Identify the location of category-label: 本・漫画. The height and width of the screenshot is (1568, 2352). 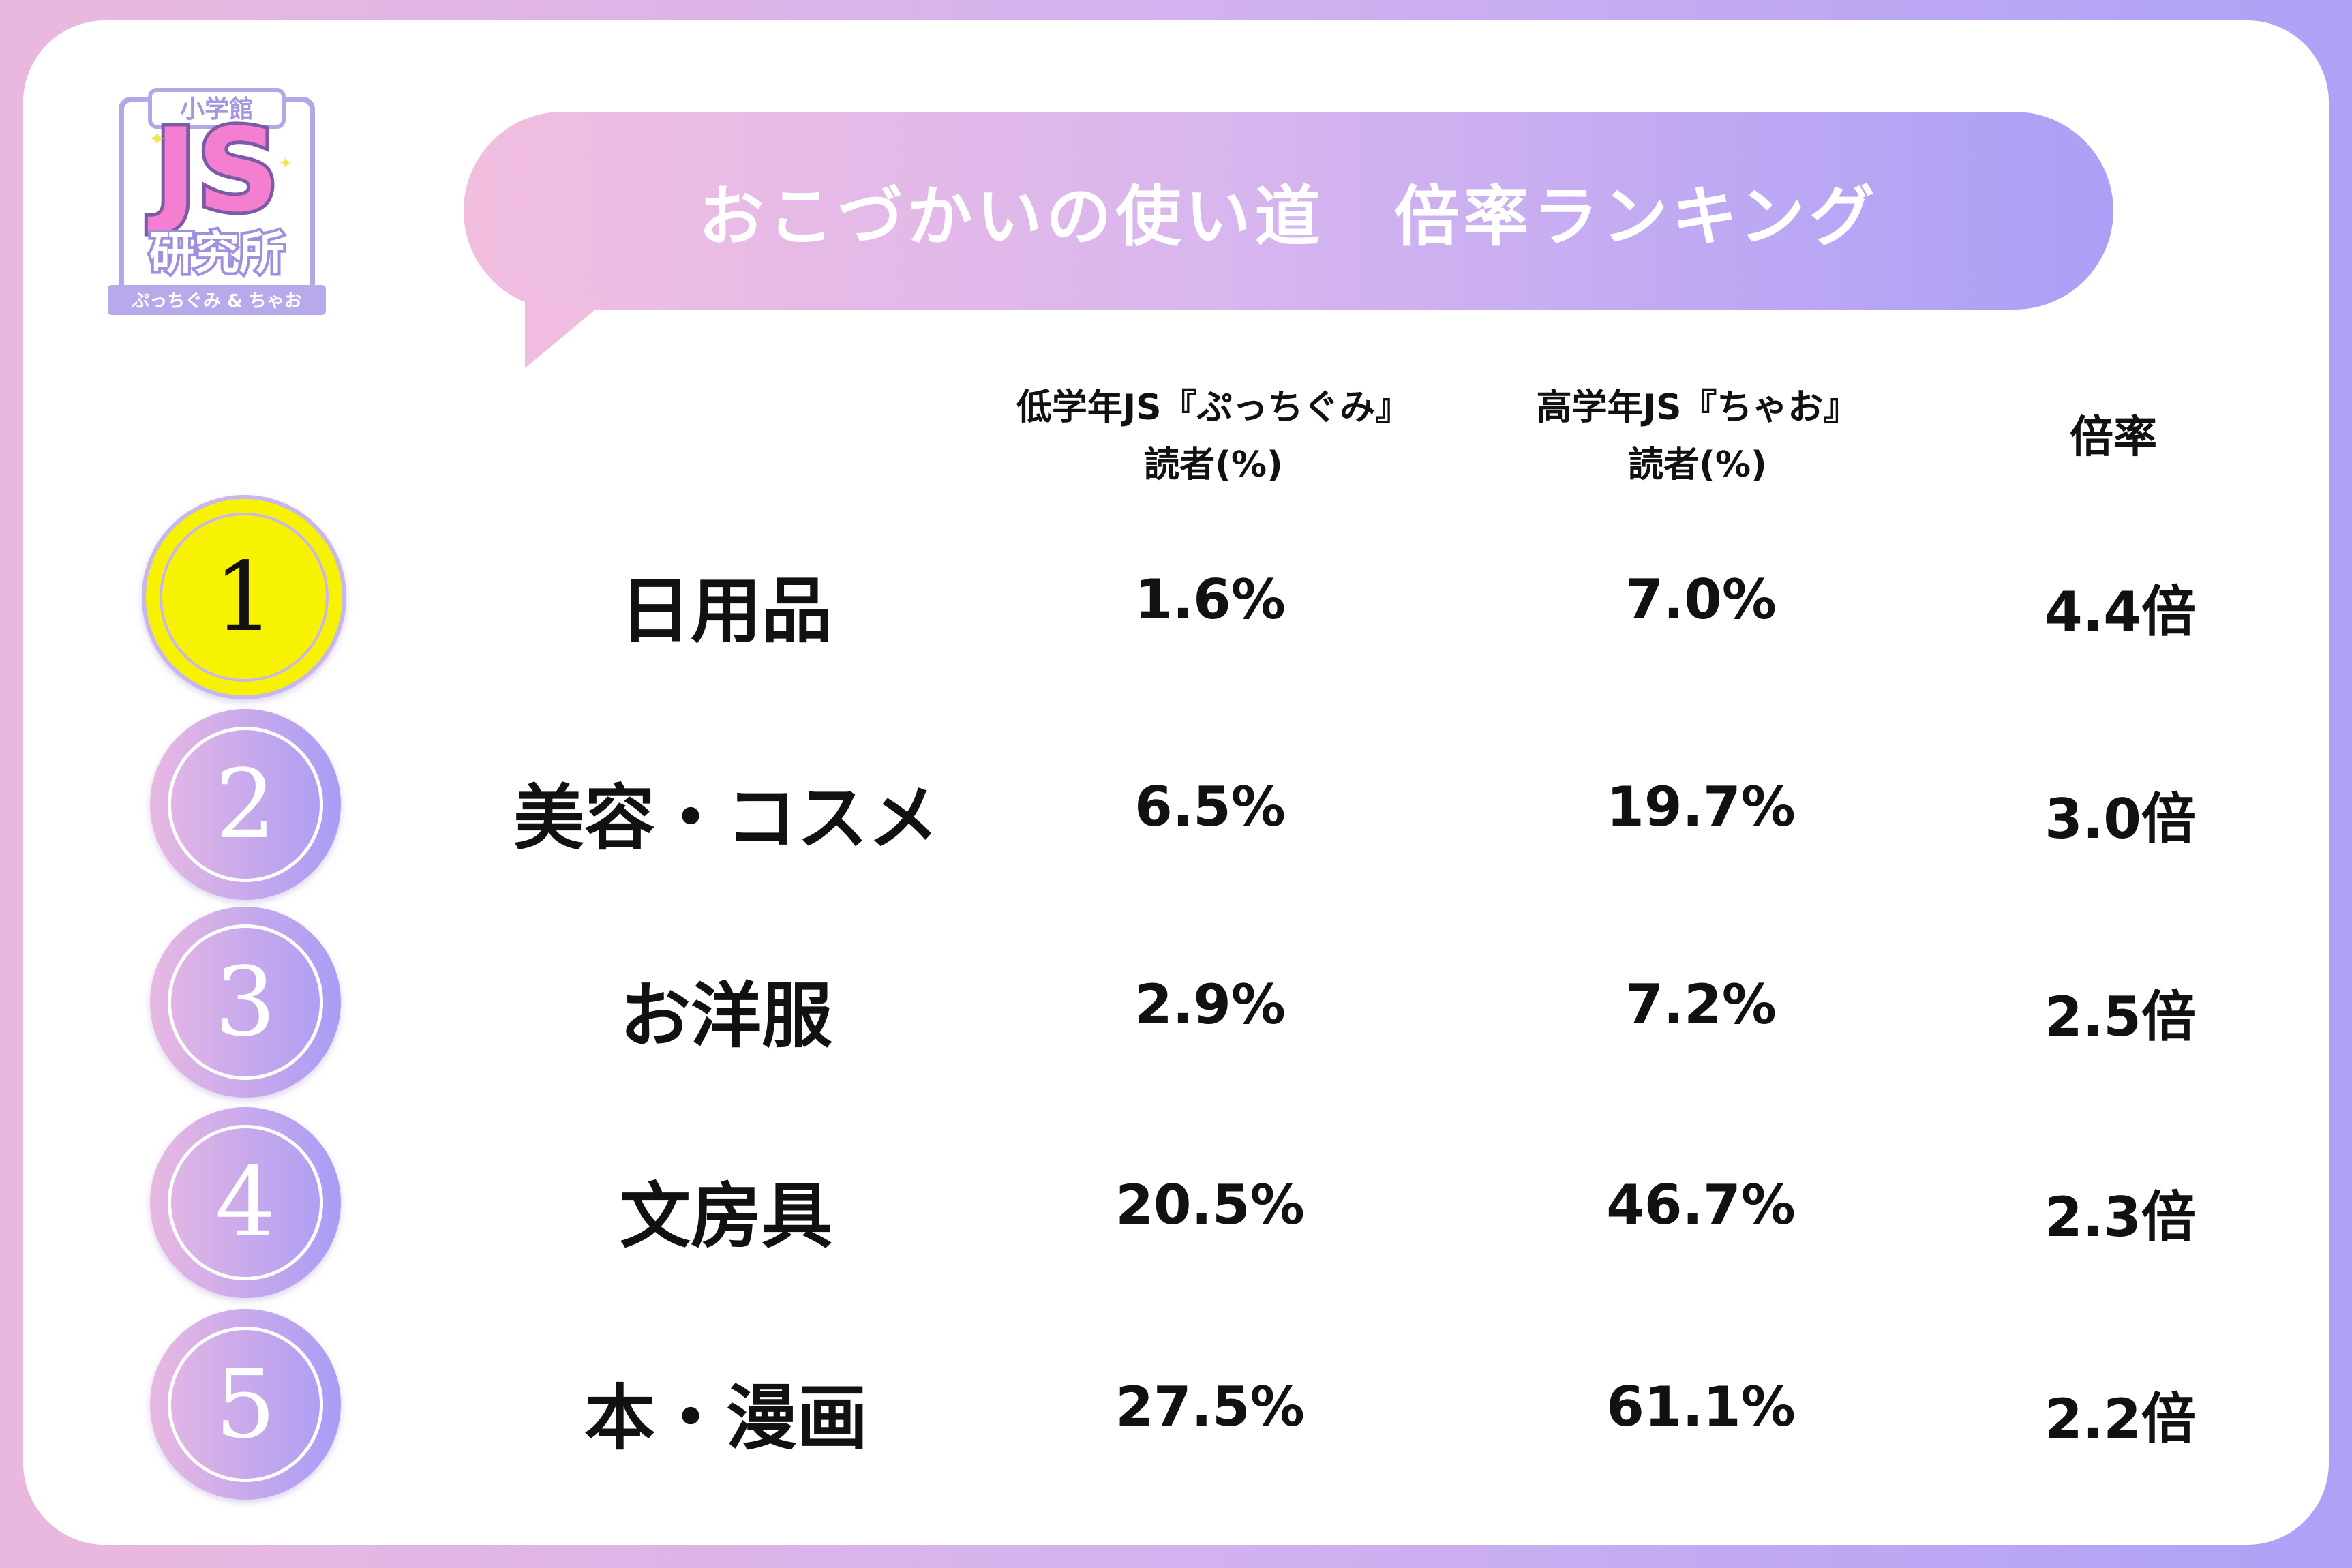
(726, 1418).